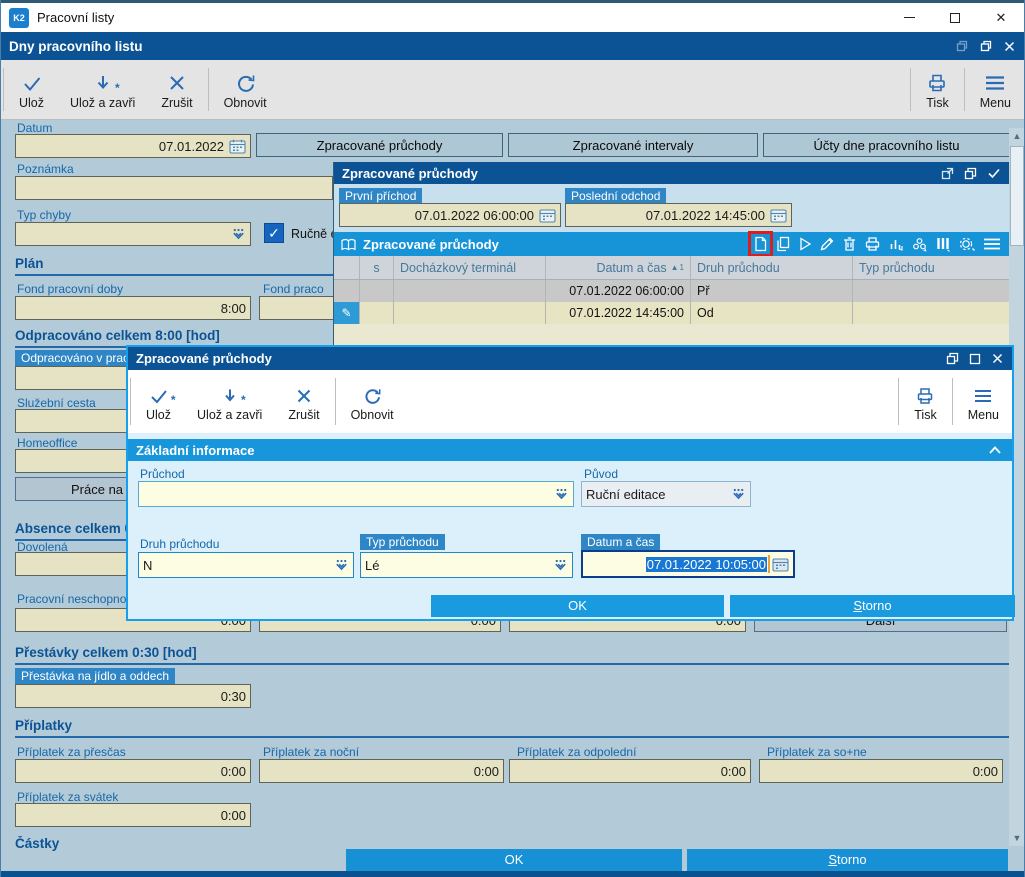 The image size is (1025, 877). What do you see at coordinates (618, 267) in the screenshot?
I see `col-datetime: Datum a čas ▲ 1` at bounding box center [618, 267].